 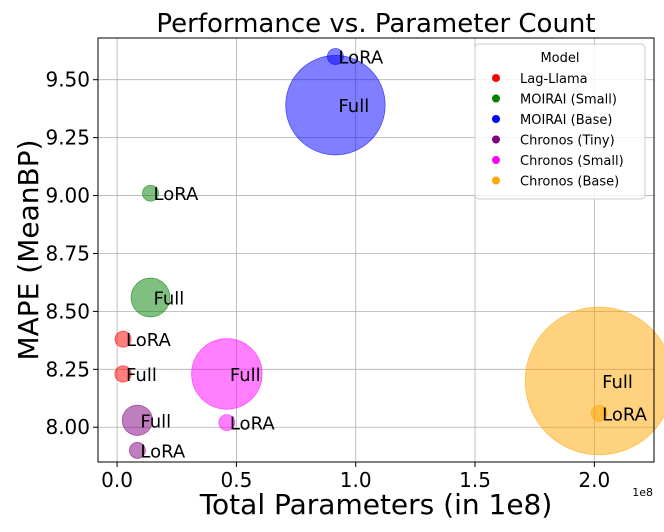 What do you see at coordinates (567, 141) in the screenshot?
I see `legend-label: Chronos (Tiny)` at bounding box center [567, 141].